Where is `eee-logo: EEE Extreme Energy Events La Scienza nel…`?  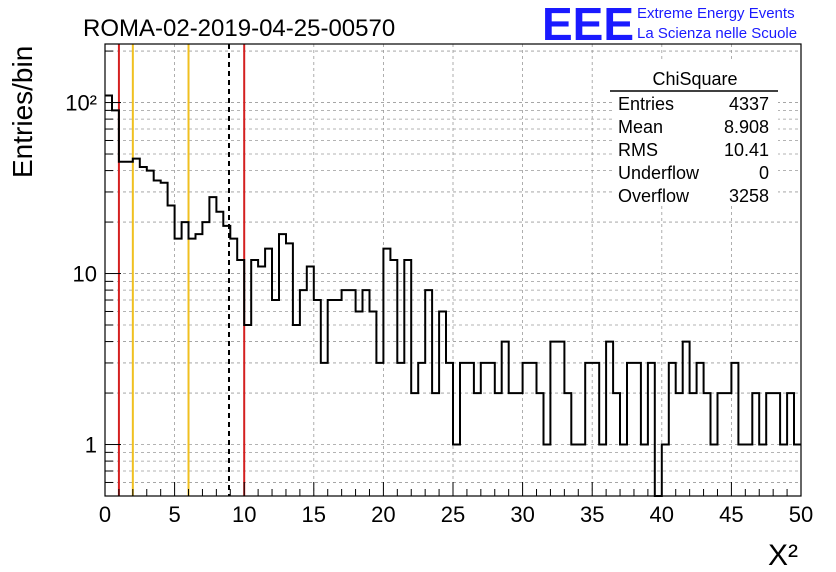
eee-logo: EEE Extreme Energy Events La Scienza nel… is located at coordinates (669, 25).